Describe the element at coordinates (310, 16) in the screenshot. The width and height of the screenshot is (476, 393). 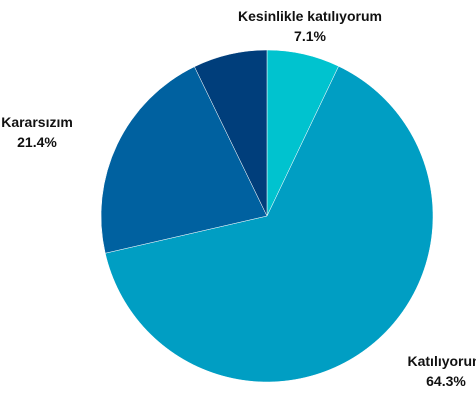
I see `slice-label-name: Kesinlikle katılıyorum` at that location.